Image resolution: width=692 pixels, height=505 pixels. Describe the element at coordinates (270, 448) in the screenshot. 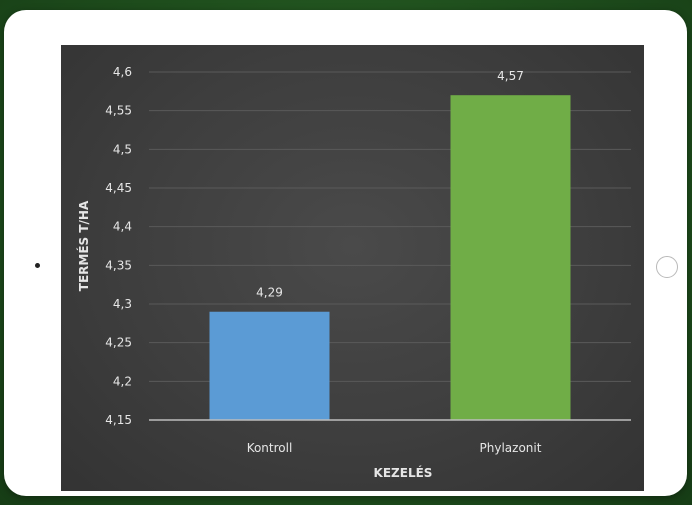

I see `x-tick-label: Kontroll` at that location.